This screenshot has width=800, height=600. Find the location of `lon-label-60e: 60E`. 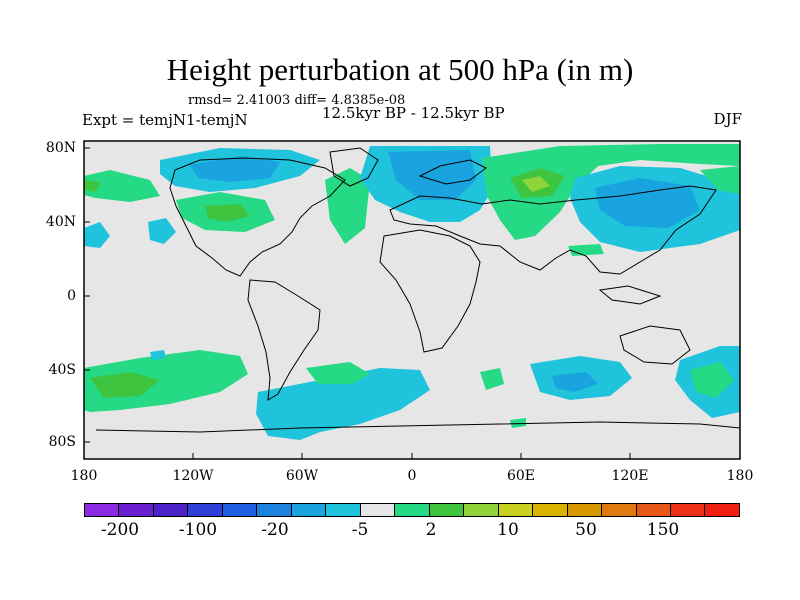

lon-label-60e: 60E is located at coordinates (521, 476).